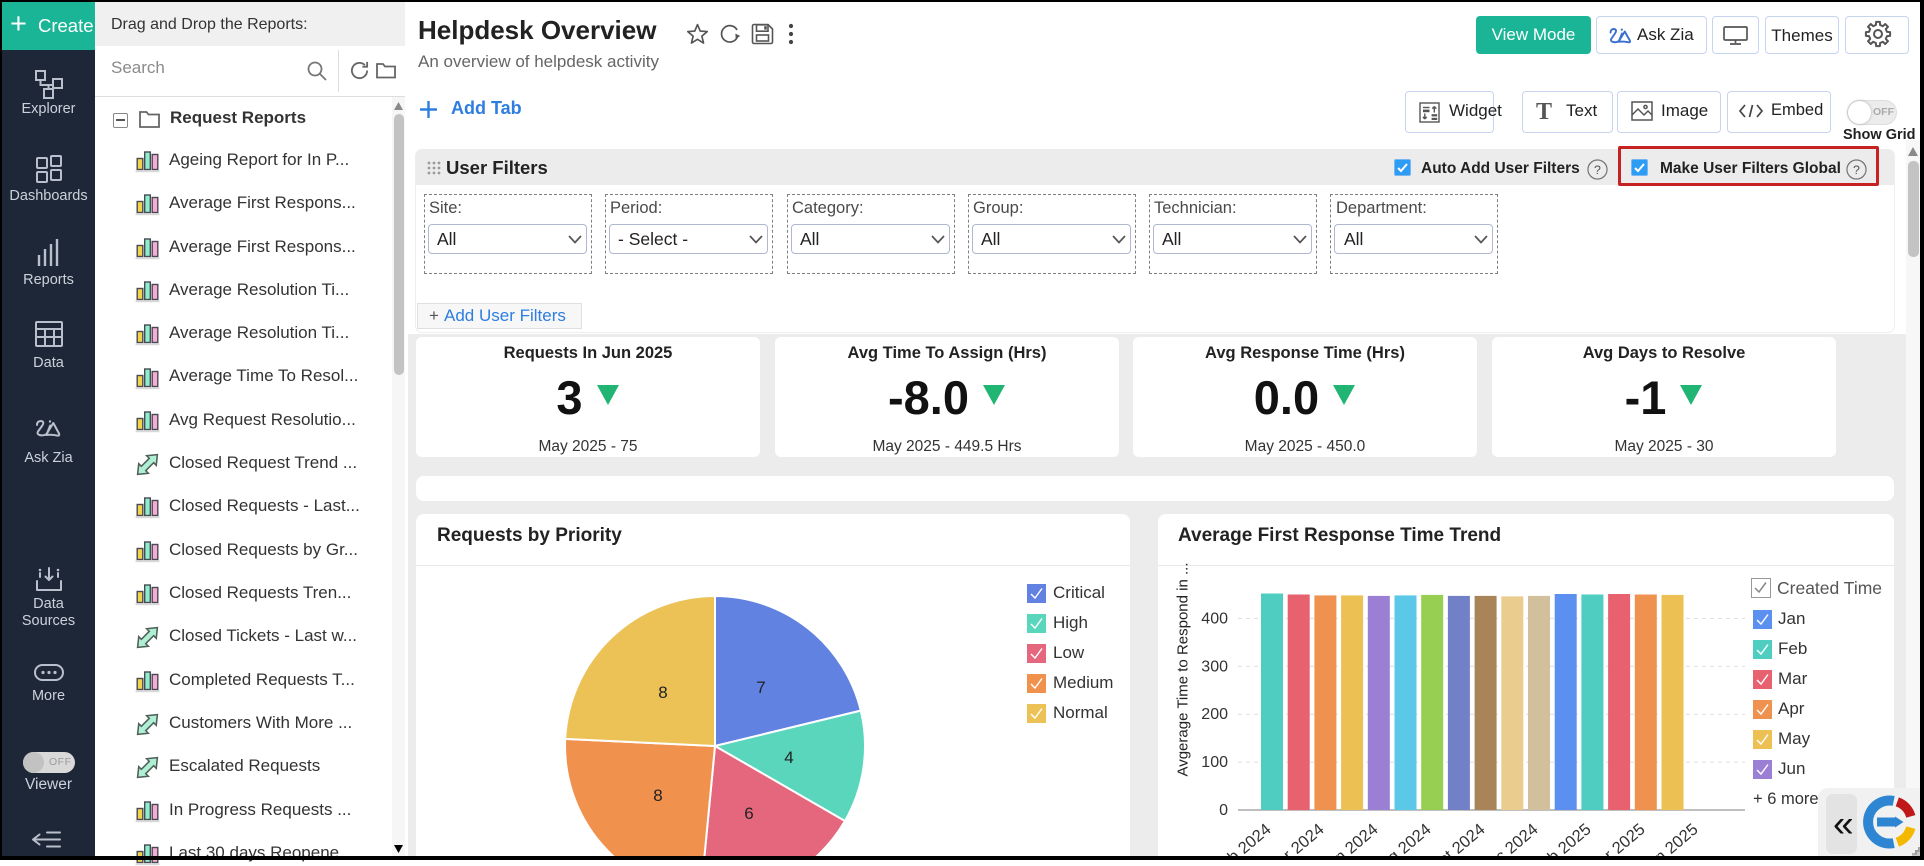 Image resolution: width=1924 pixels, height=866 pixels. I want to click on svg-text: Feb 2024, so click(1242, 838).